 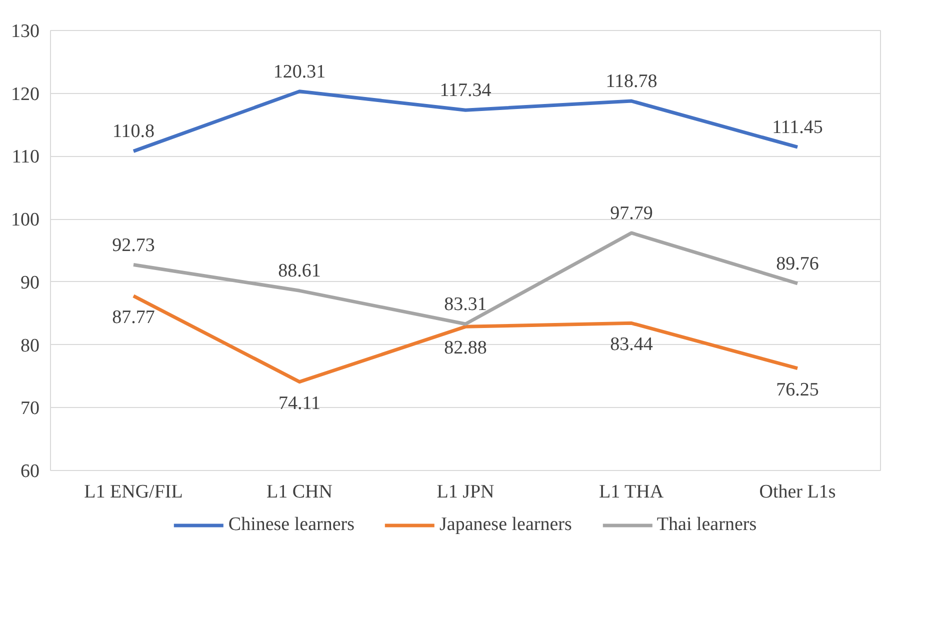 What do you see at coordinates (706, 525) in the screenshot?
I see `legend-label: Thai learners` at bounding box center [706, 525].